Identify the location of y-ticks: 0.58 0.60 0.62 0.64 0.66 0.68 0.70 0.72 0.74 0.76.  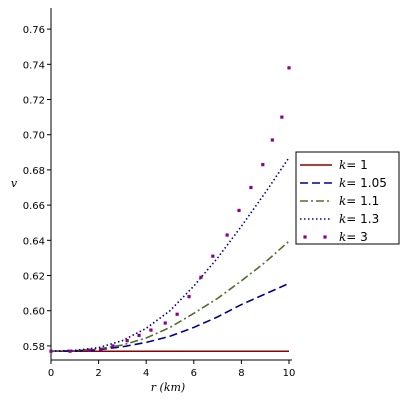
(37, 189).